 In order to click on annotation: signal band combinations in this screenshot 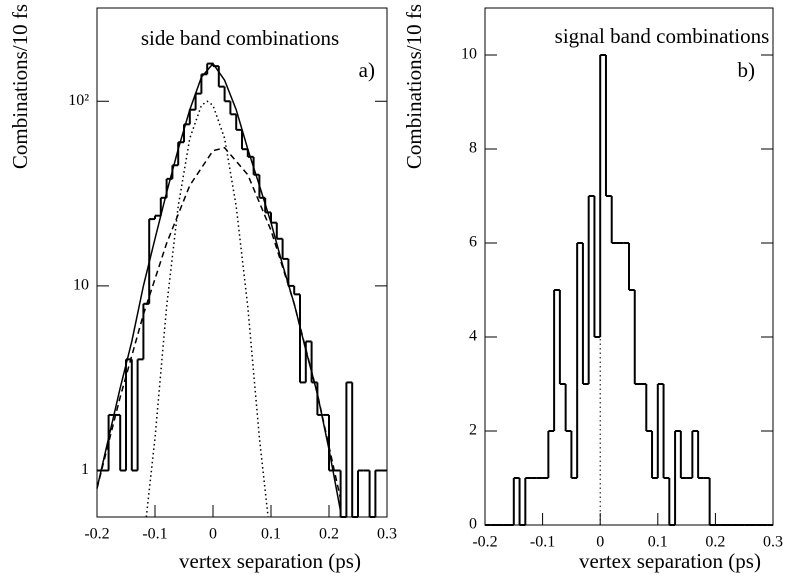, I will do `click(662, 36)`.